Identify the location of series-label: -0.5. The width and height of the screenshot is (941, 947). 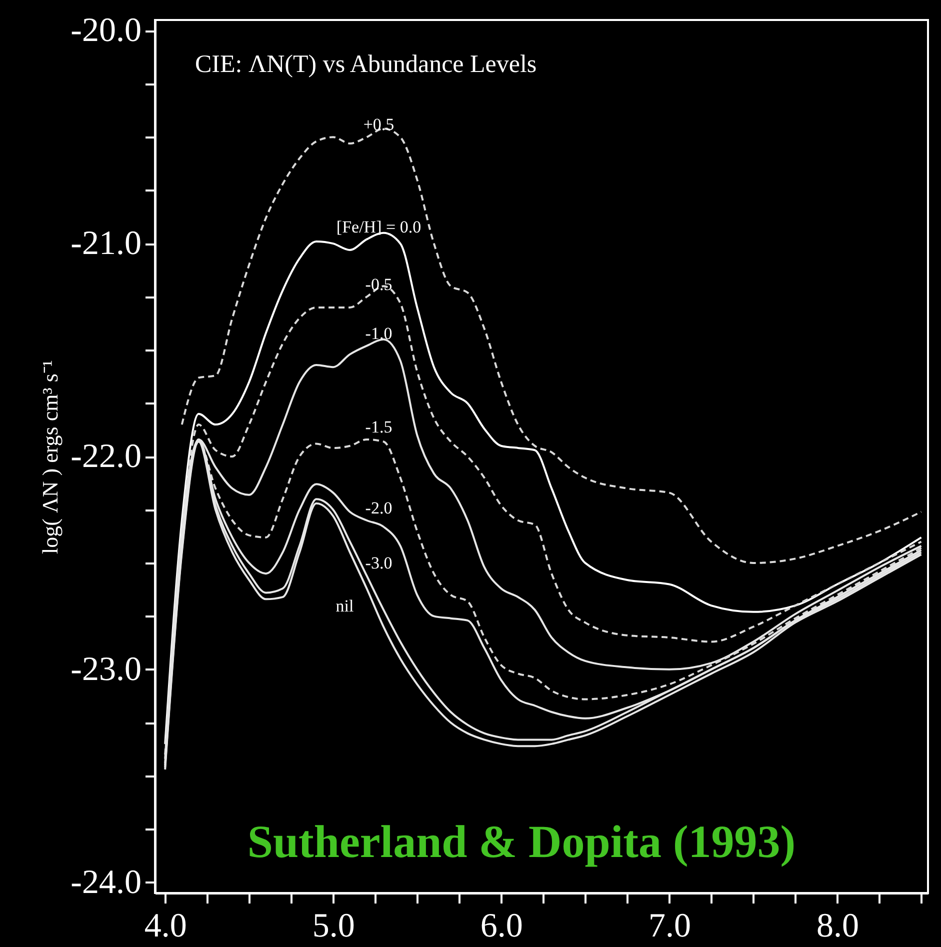
(378, 284).